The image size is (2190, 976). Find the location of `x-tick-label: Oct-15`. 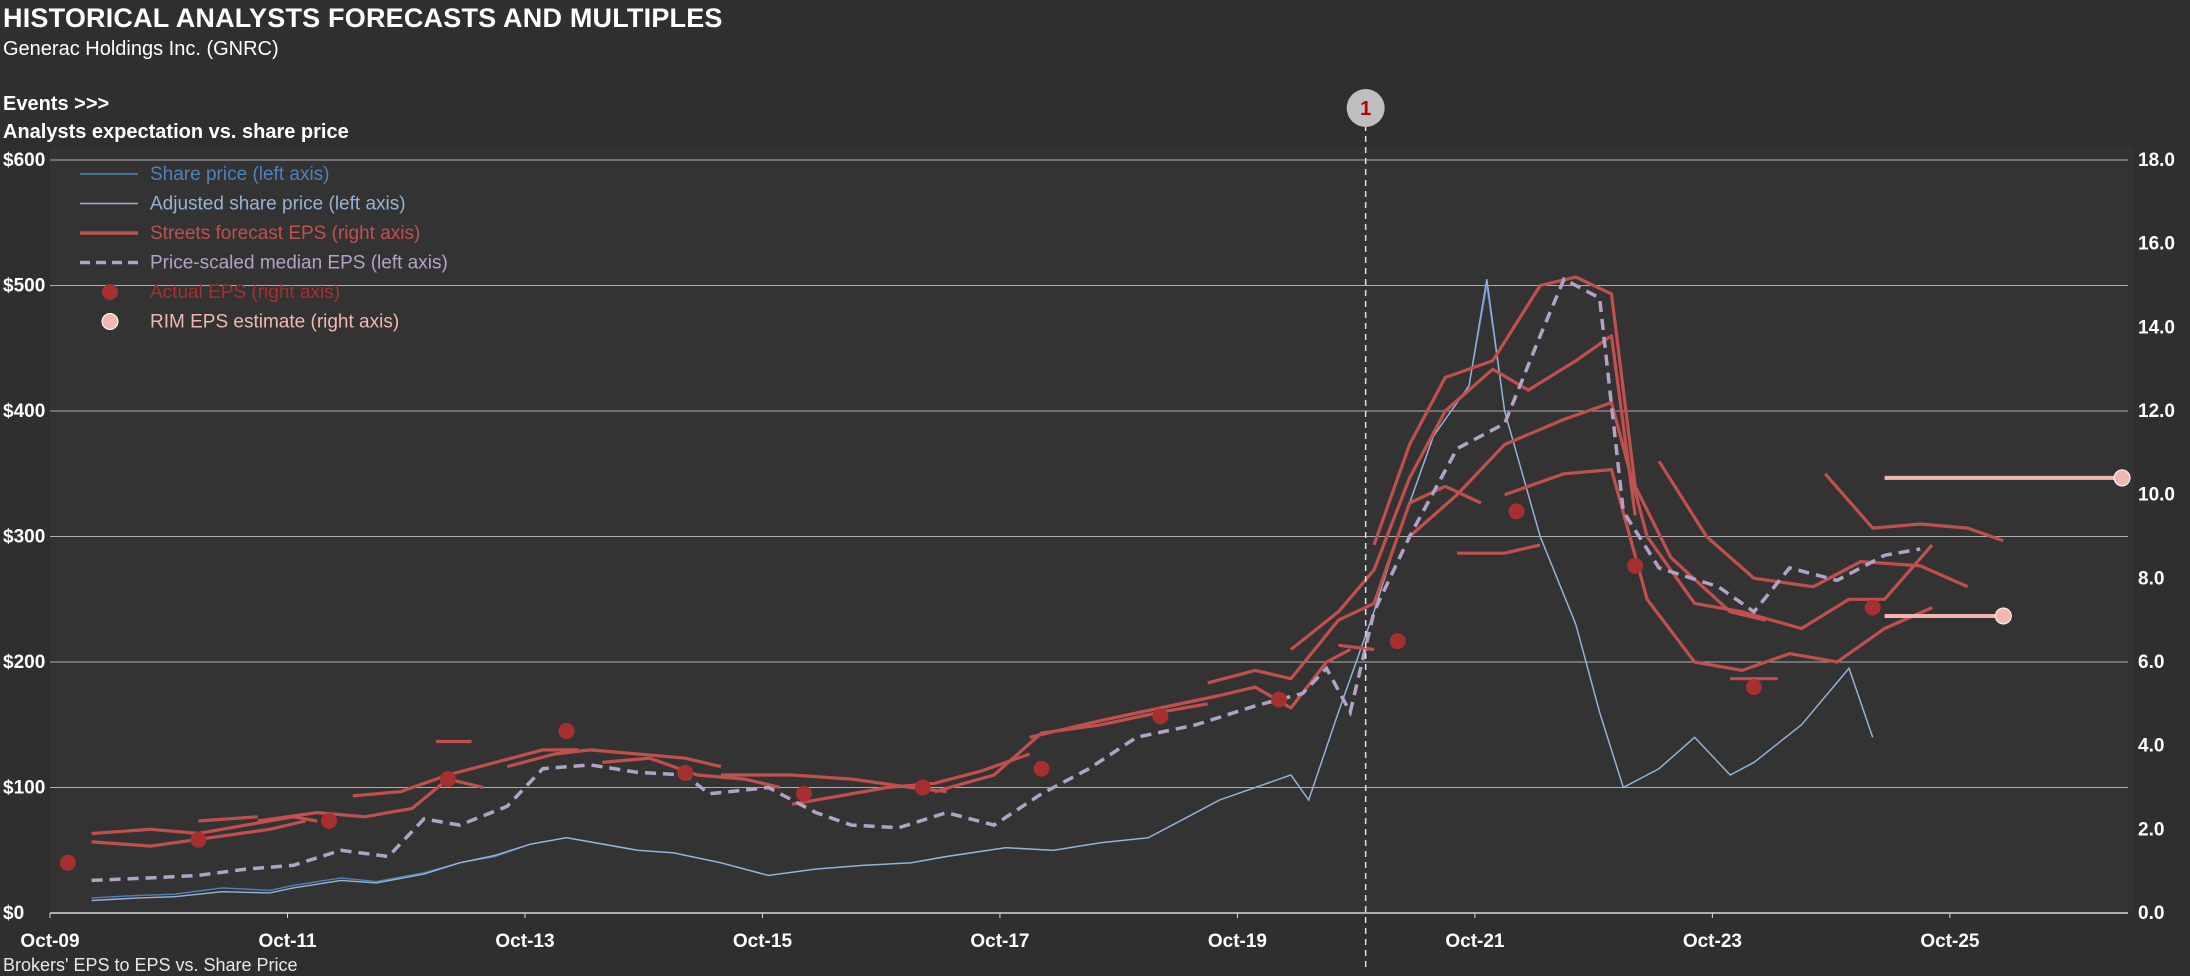

x-tick-label: Oct-15 is located at coordinates (763, 941).